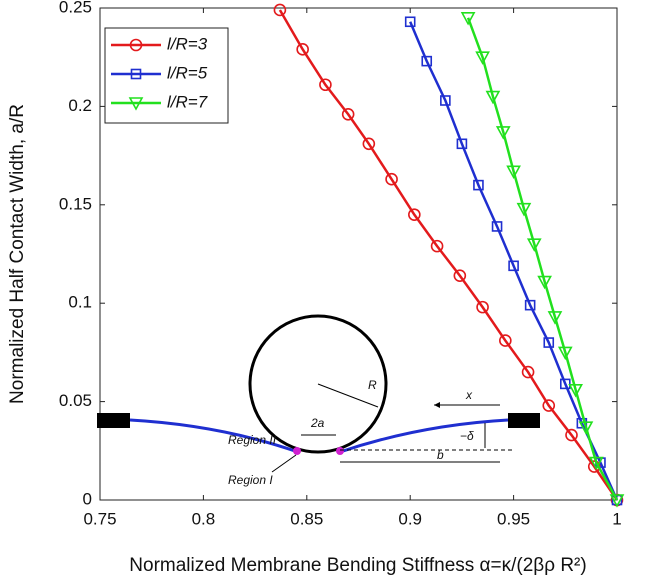 Image resolution: width=666 pixels, height=588 pixels. Describe the element at coordinates (80, 302) in the screenshot. I see `y-tick-label: 0.1` at that location.